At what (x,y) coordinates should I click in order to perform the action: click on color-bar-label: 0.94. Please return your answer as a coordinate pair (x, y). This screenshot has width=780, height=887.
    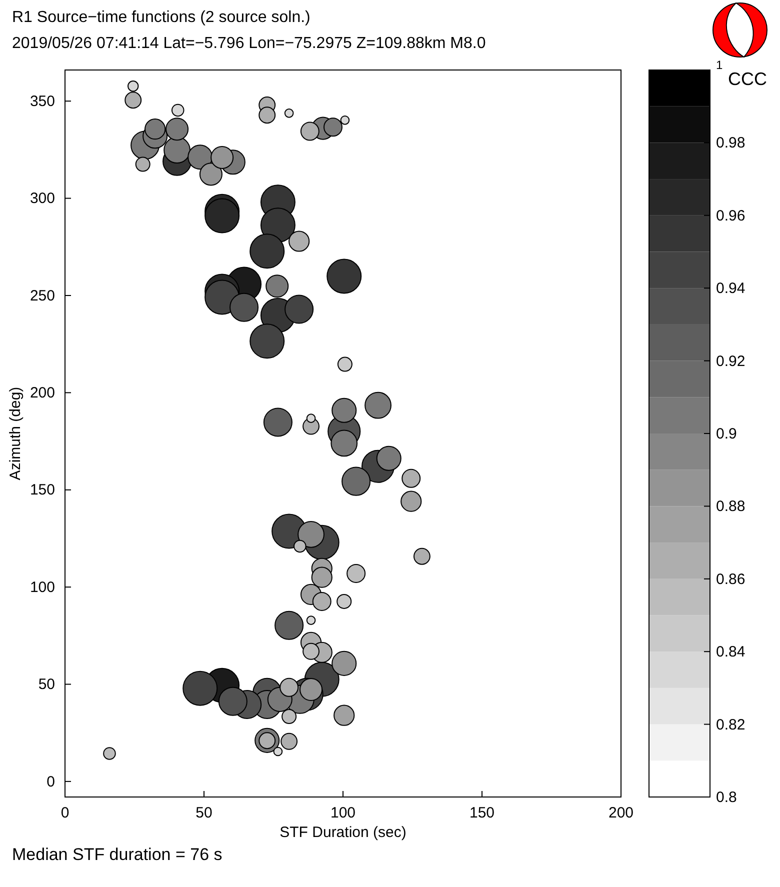
    Looking at the image, I should click on (731, 289).